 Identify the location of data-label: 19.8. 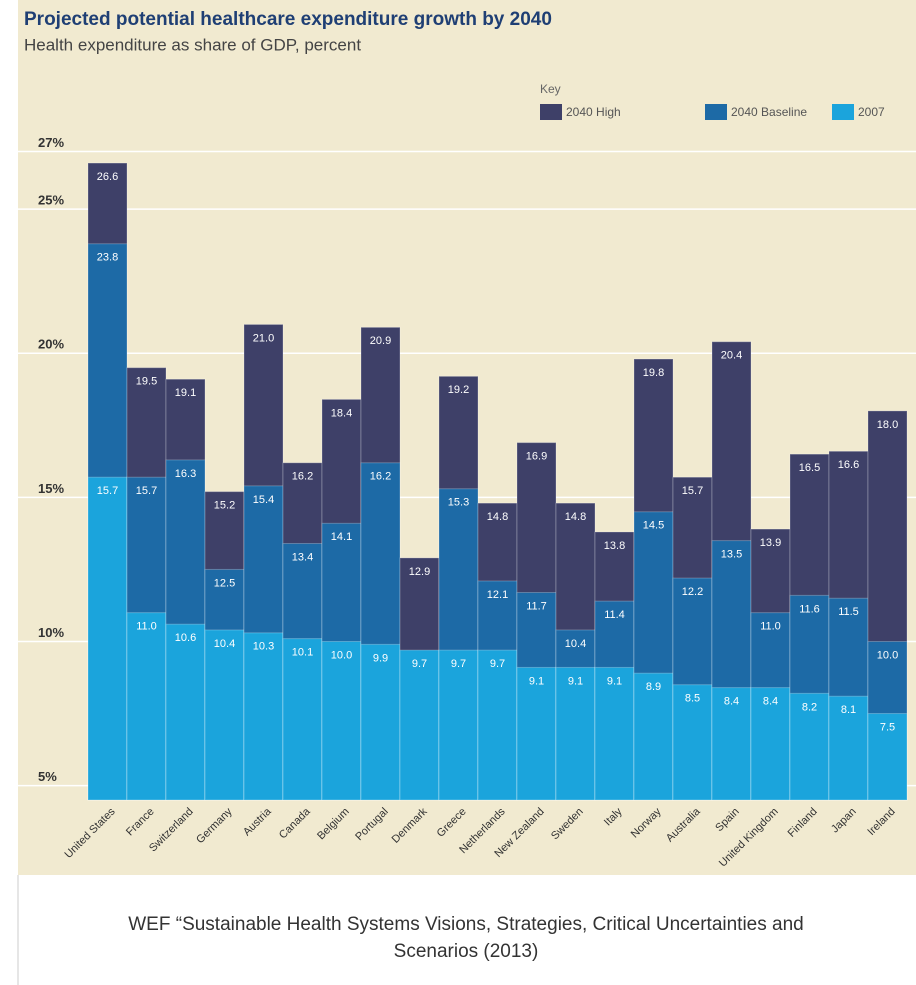
(653, 373).